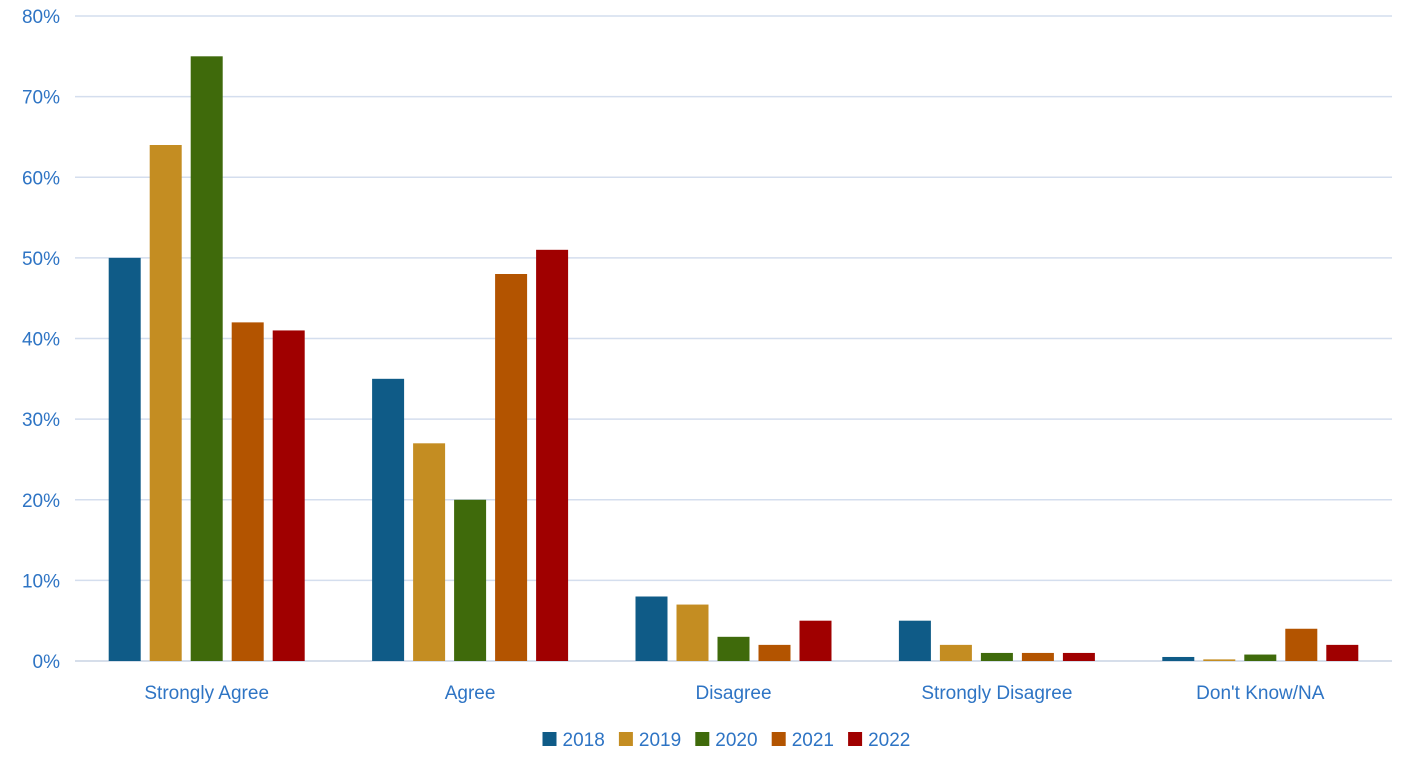 This screenshot has width=1409, height=757. What do you see at coordinates (889, 740) in the screenshot?
I see `legend-label: 2022` at bounding box center [889, 740].